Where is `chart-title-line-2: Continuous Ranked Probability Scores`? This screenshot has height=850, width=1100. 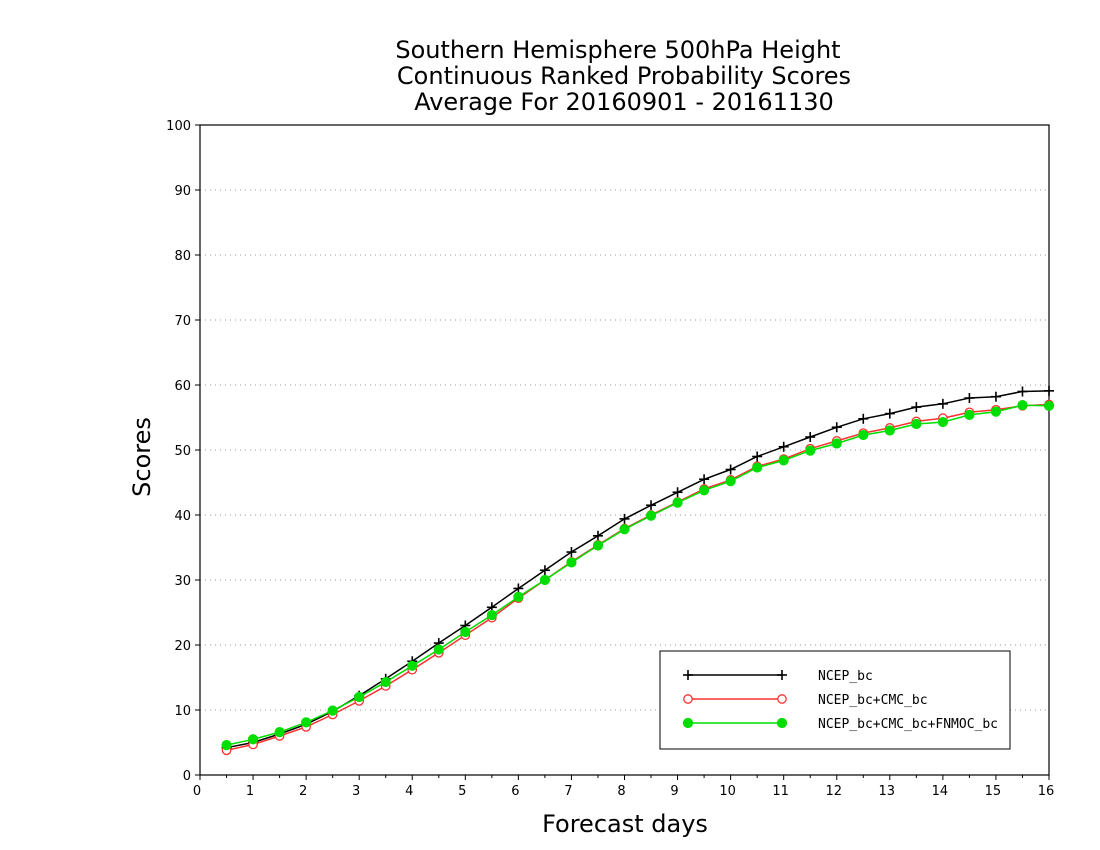
chart-title-line-2: Continuous Ranked Probability Scores is located at coordinates (624, 76).